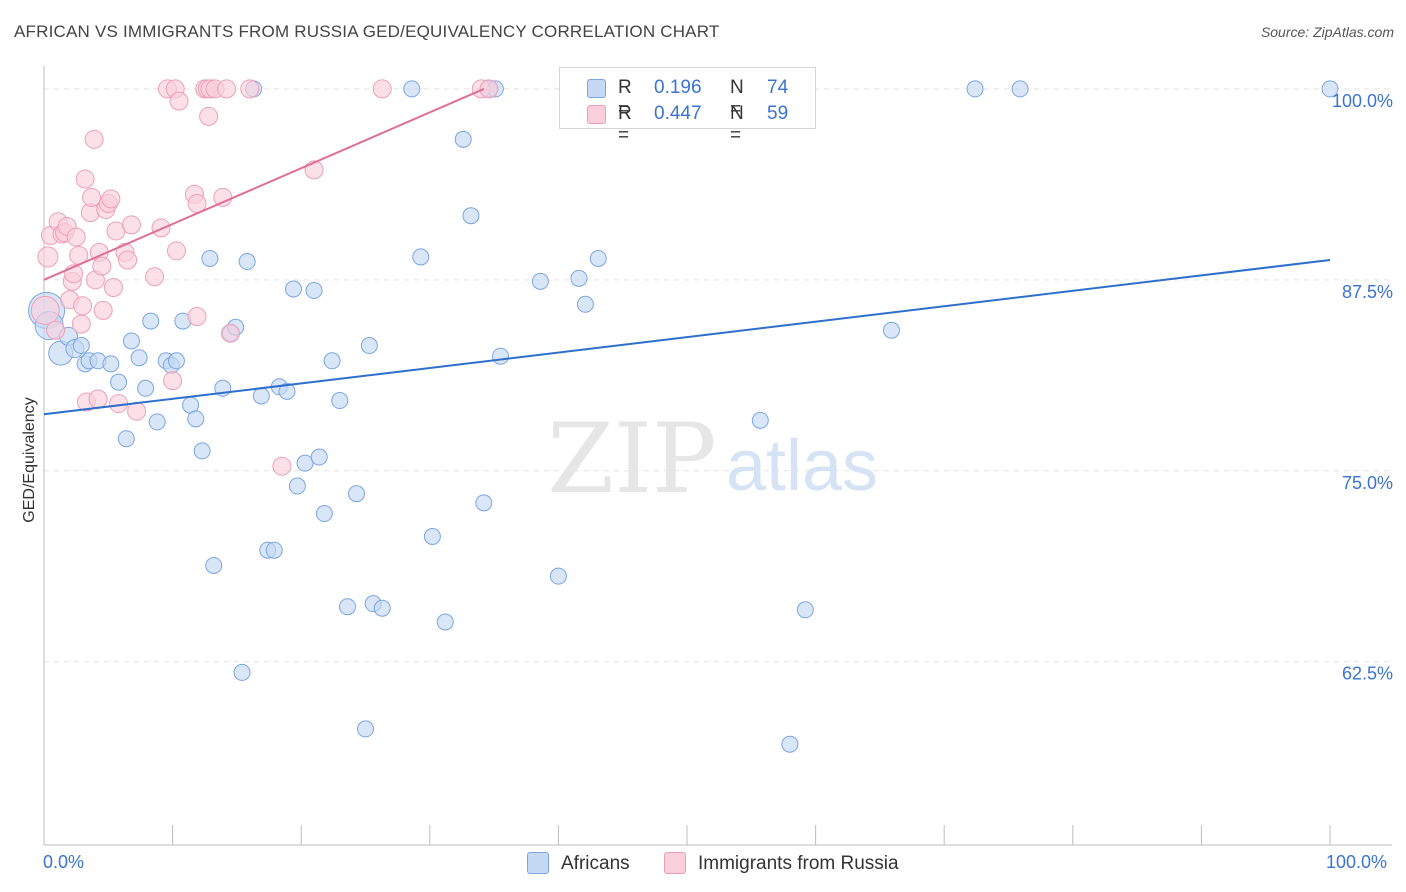 The image size is (1406, 892). I want to click on y-tick-label: 62.5%, so click(1367, 674).